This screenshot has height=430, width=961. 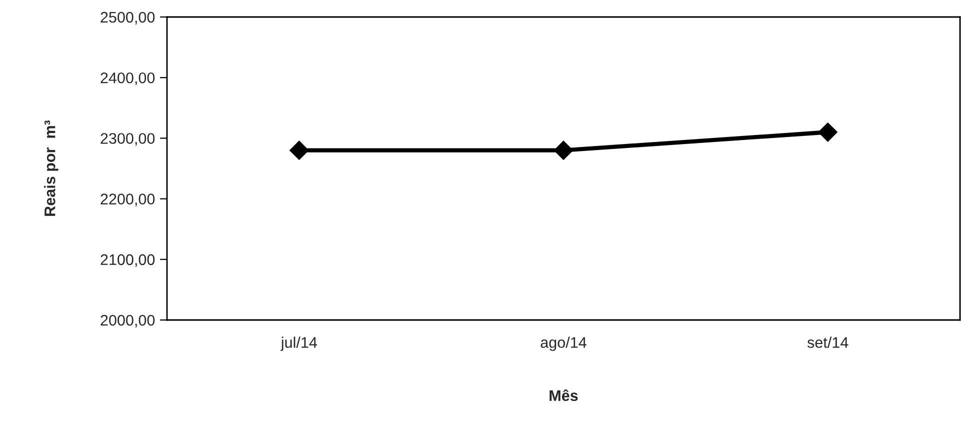 I want to click on y-tick-label: 2400,00, so click(x=127, y=79).